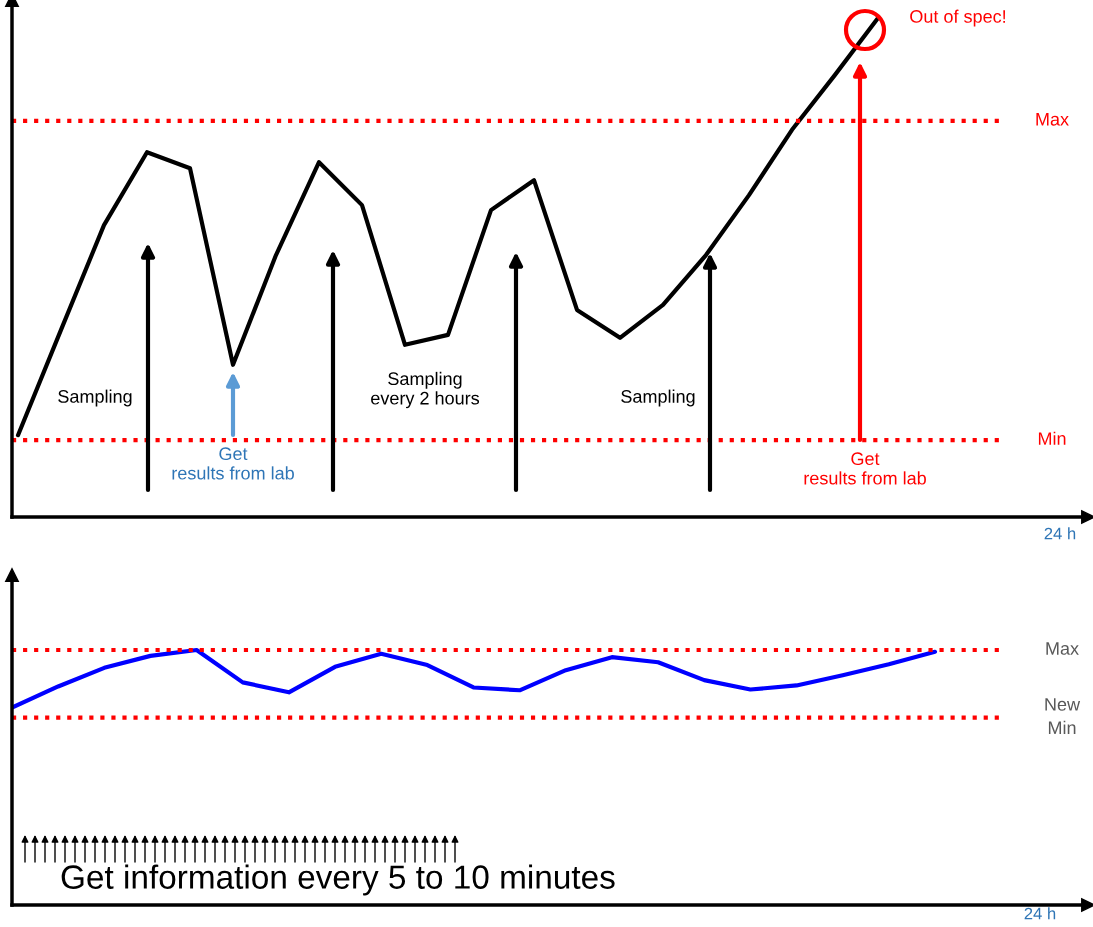  I want to click on annotation: Out of spec!, so click(958, 18).